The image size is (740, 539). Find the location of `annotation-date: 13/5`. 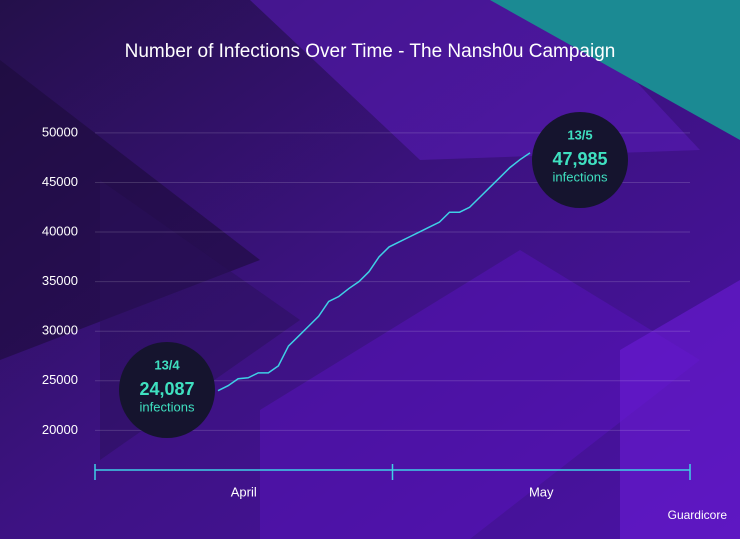

annotation-date: 13/5 is located at coordinates (579, 134).